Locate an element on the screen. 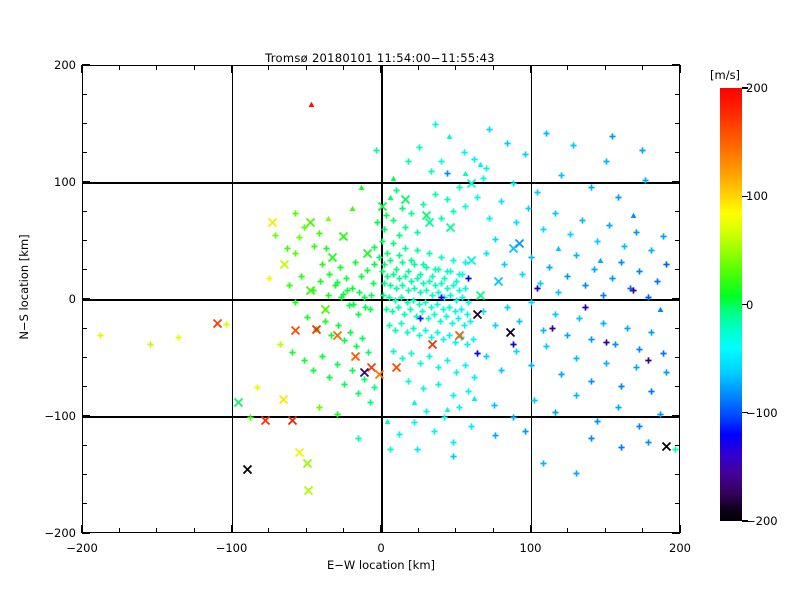 The height and width of the screenshot is (600, 800). gridline-vertical is located at coordinates (382, 299).